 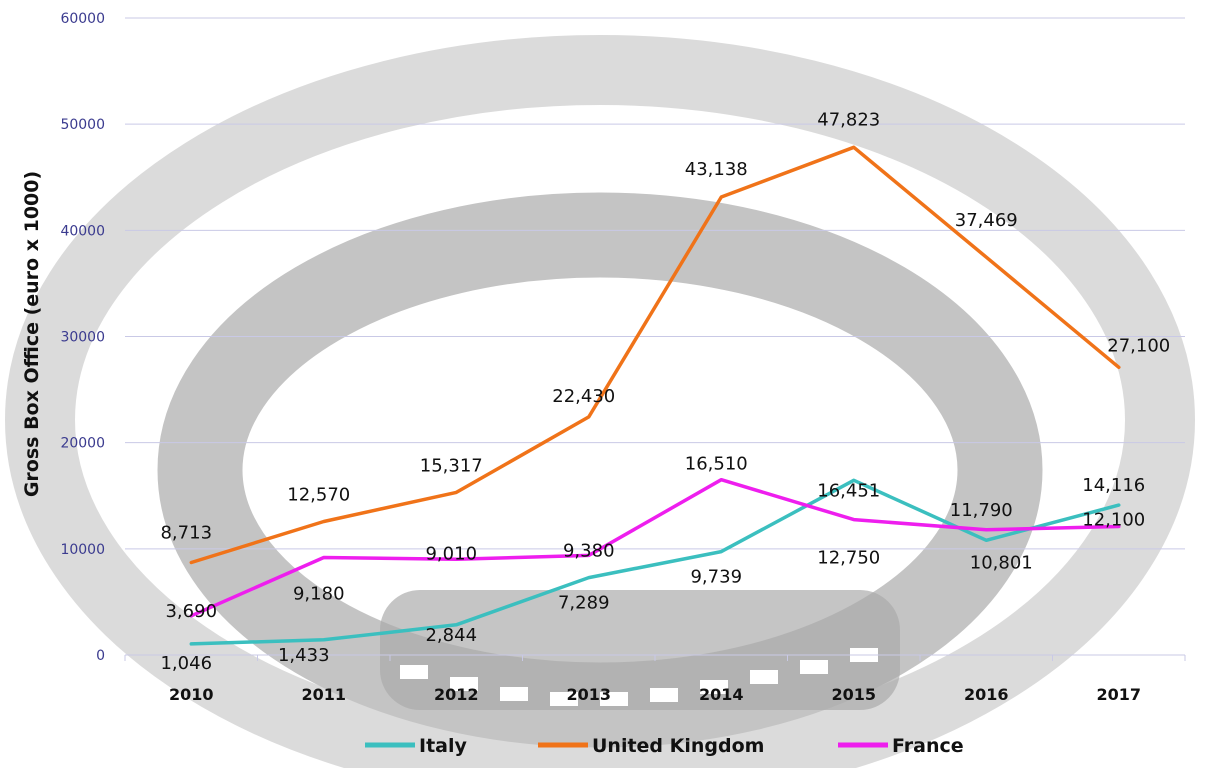 I want to click on y-tick-label: 30000, so click(x=82, y=338).